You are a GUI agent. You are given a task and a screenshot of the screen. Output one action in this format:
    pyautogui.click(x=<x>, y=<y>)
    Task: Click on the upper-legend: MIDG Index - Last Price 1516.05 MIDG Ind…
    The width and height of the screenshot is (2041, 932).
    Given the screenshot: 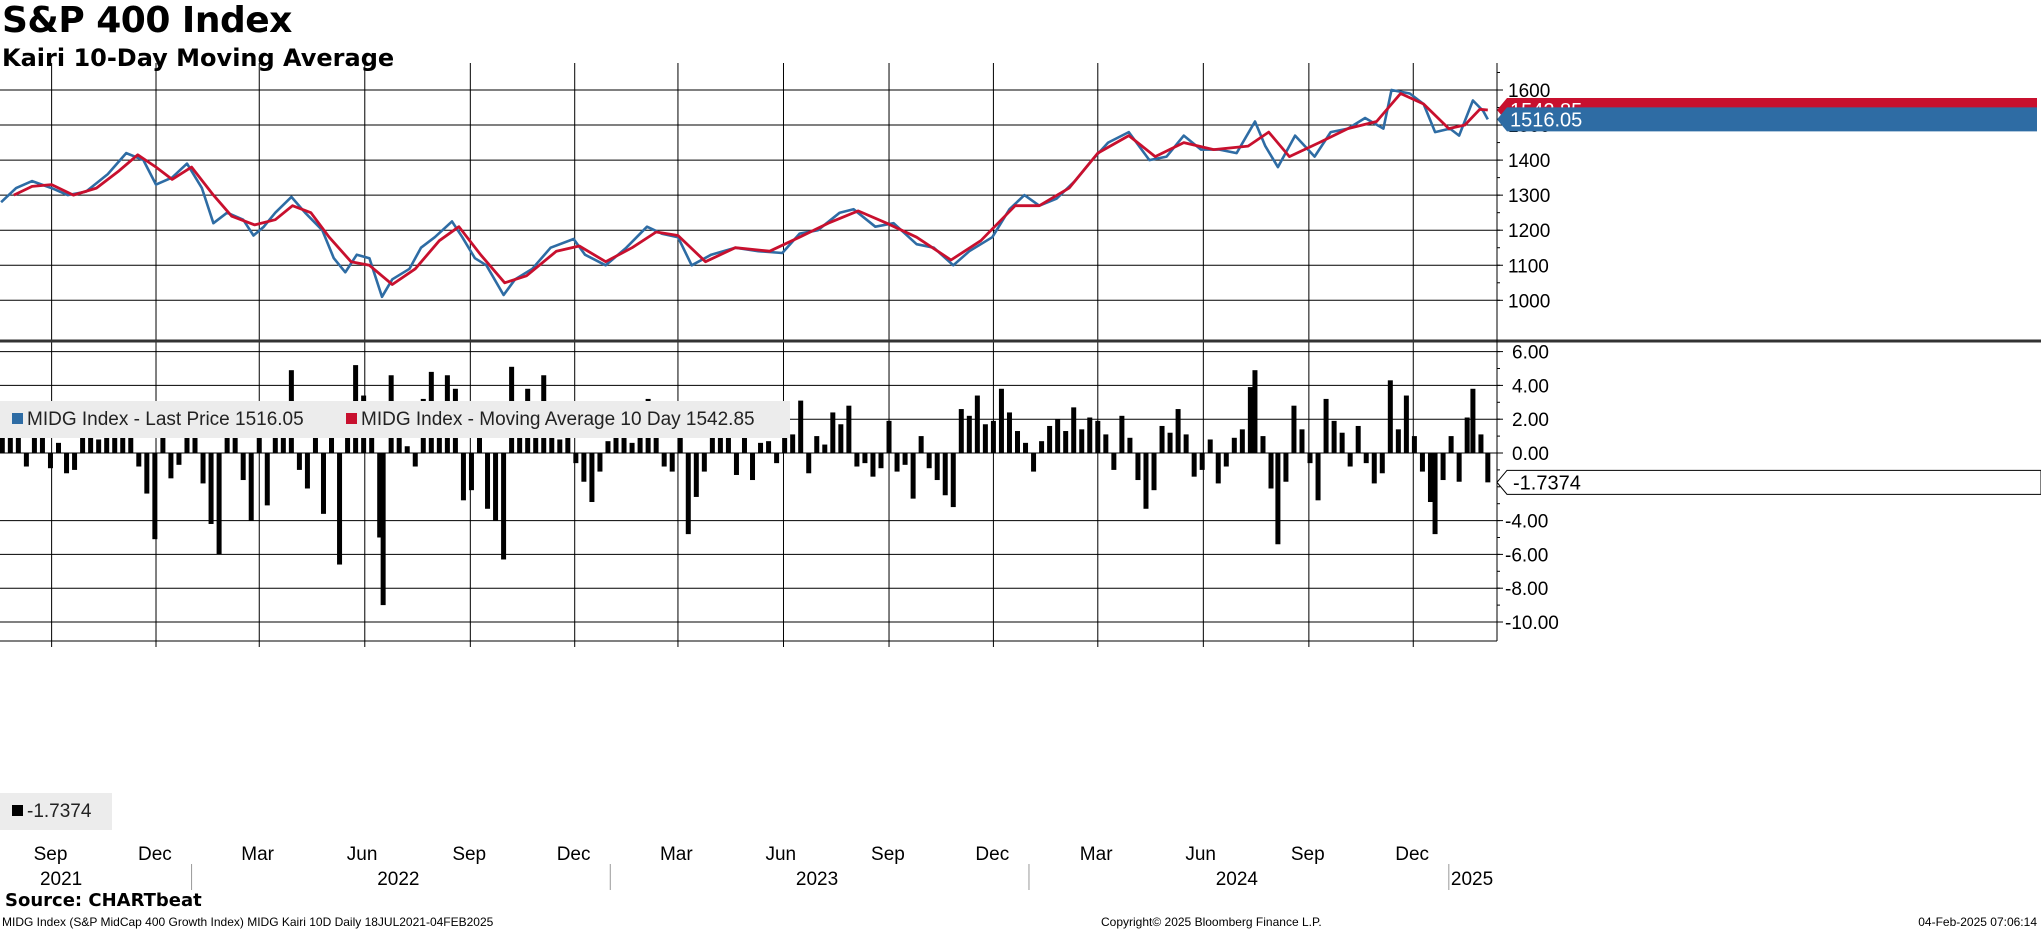 What is the action you would take?
    pyautogui.click(x=395, y=419)
    